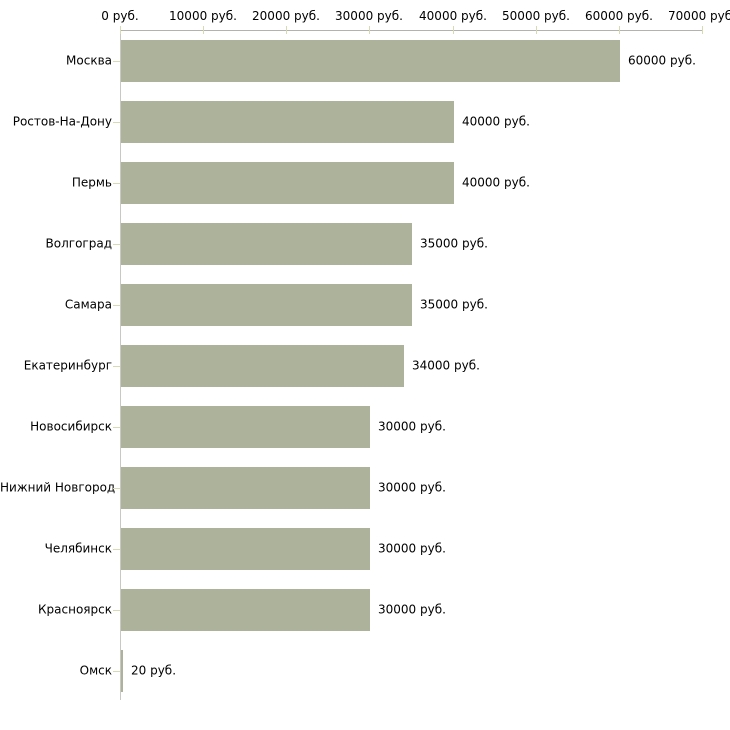 This screenshot has width=730, height=730. Describe the element at coordinates (619, 16) in the screenshot. I see `x-axis-tick-label: 60000 руб.` at that location.